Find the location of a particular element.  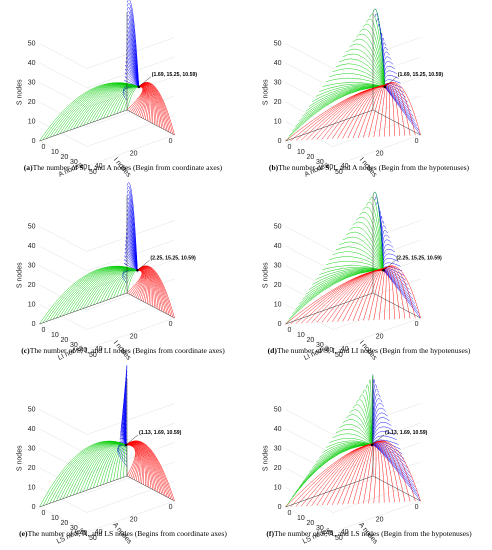

z-tick-label: 50 is located at coordinates (32, 44).